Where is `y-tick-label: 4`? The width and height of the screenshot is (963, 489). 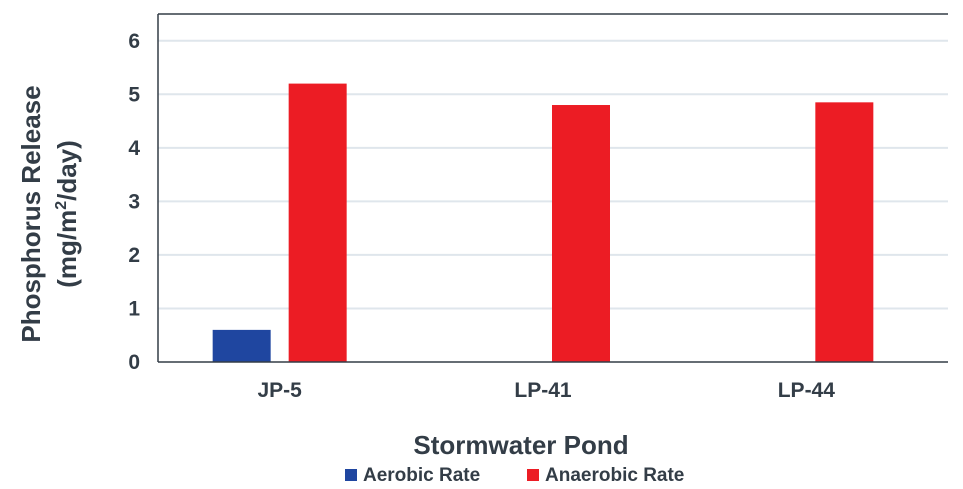 y-tick-label: 4 is located at coordinates (134, 148).